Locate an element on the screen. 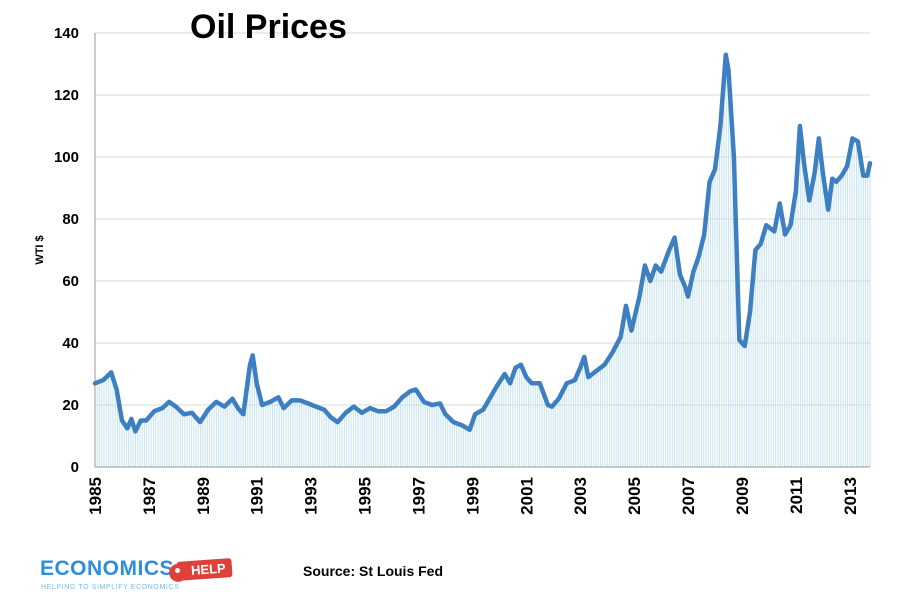 The image size is (900, 601). x-tick-label-4: 1993 is located at coordinates (311, 496).